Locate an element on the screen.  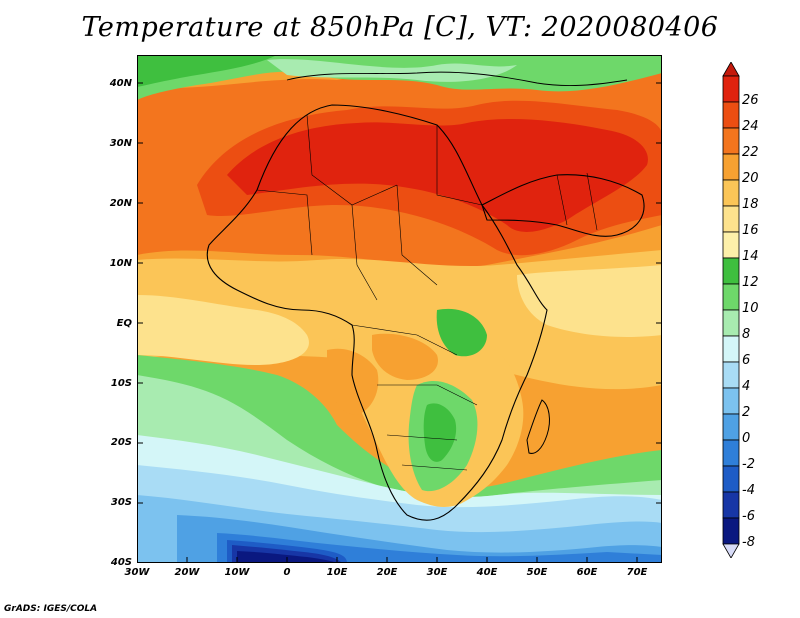
lon-label-10e: 10E is located at coordinates (337, 572).